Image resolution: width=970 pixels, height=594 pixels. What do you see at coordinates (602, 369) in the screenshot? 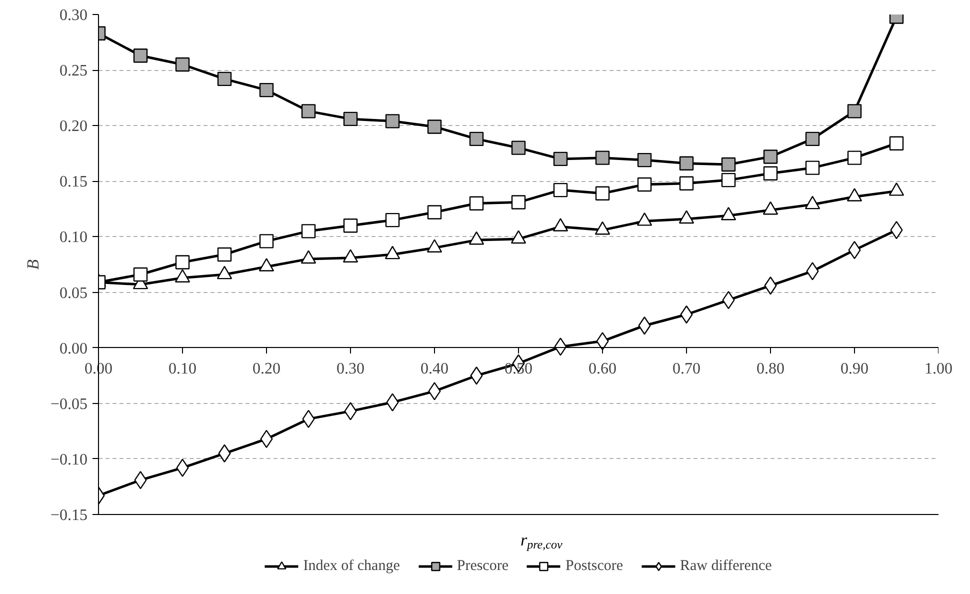
I see `x-tick-label: 0.60` at bounding box center [602, 369].